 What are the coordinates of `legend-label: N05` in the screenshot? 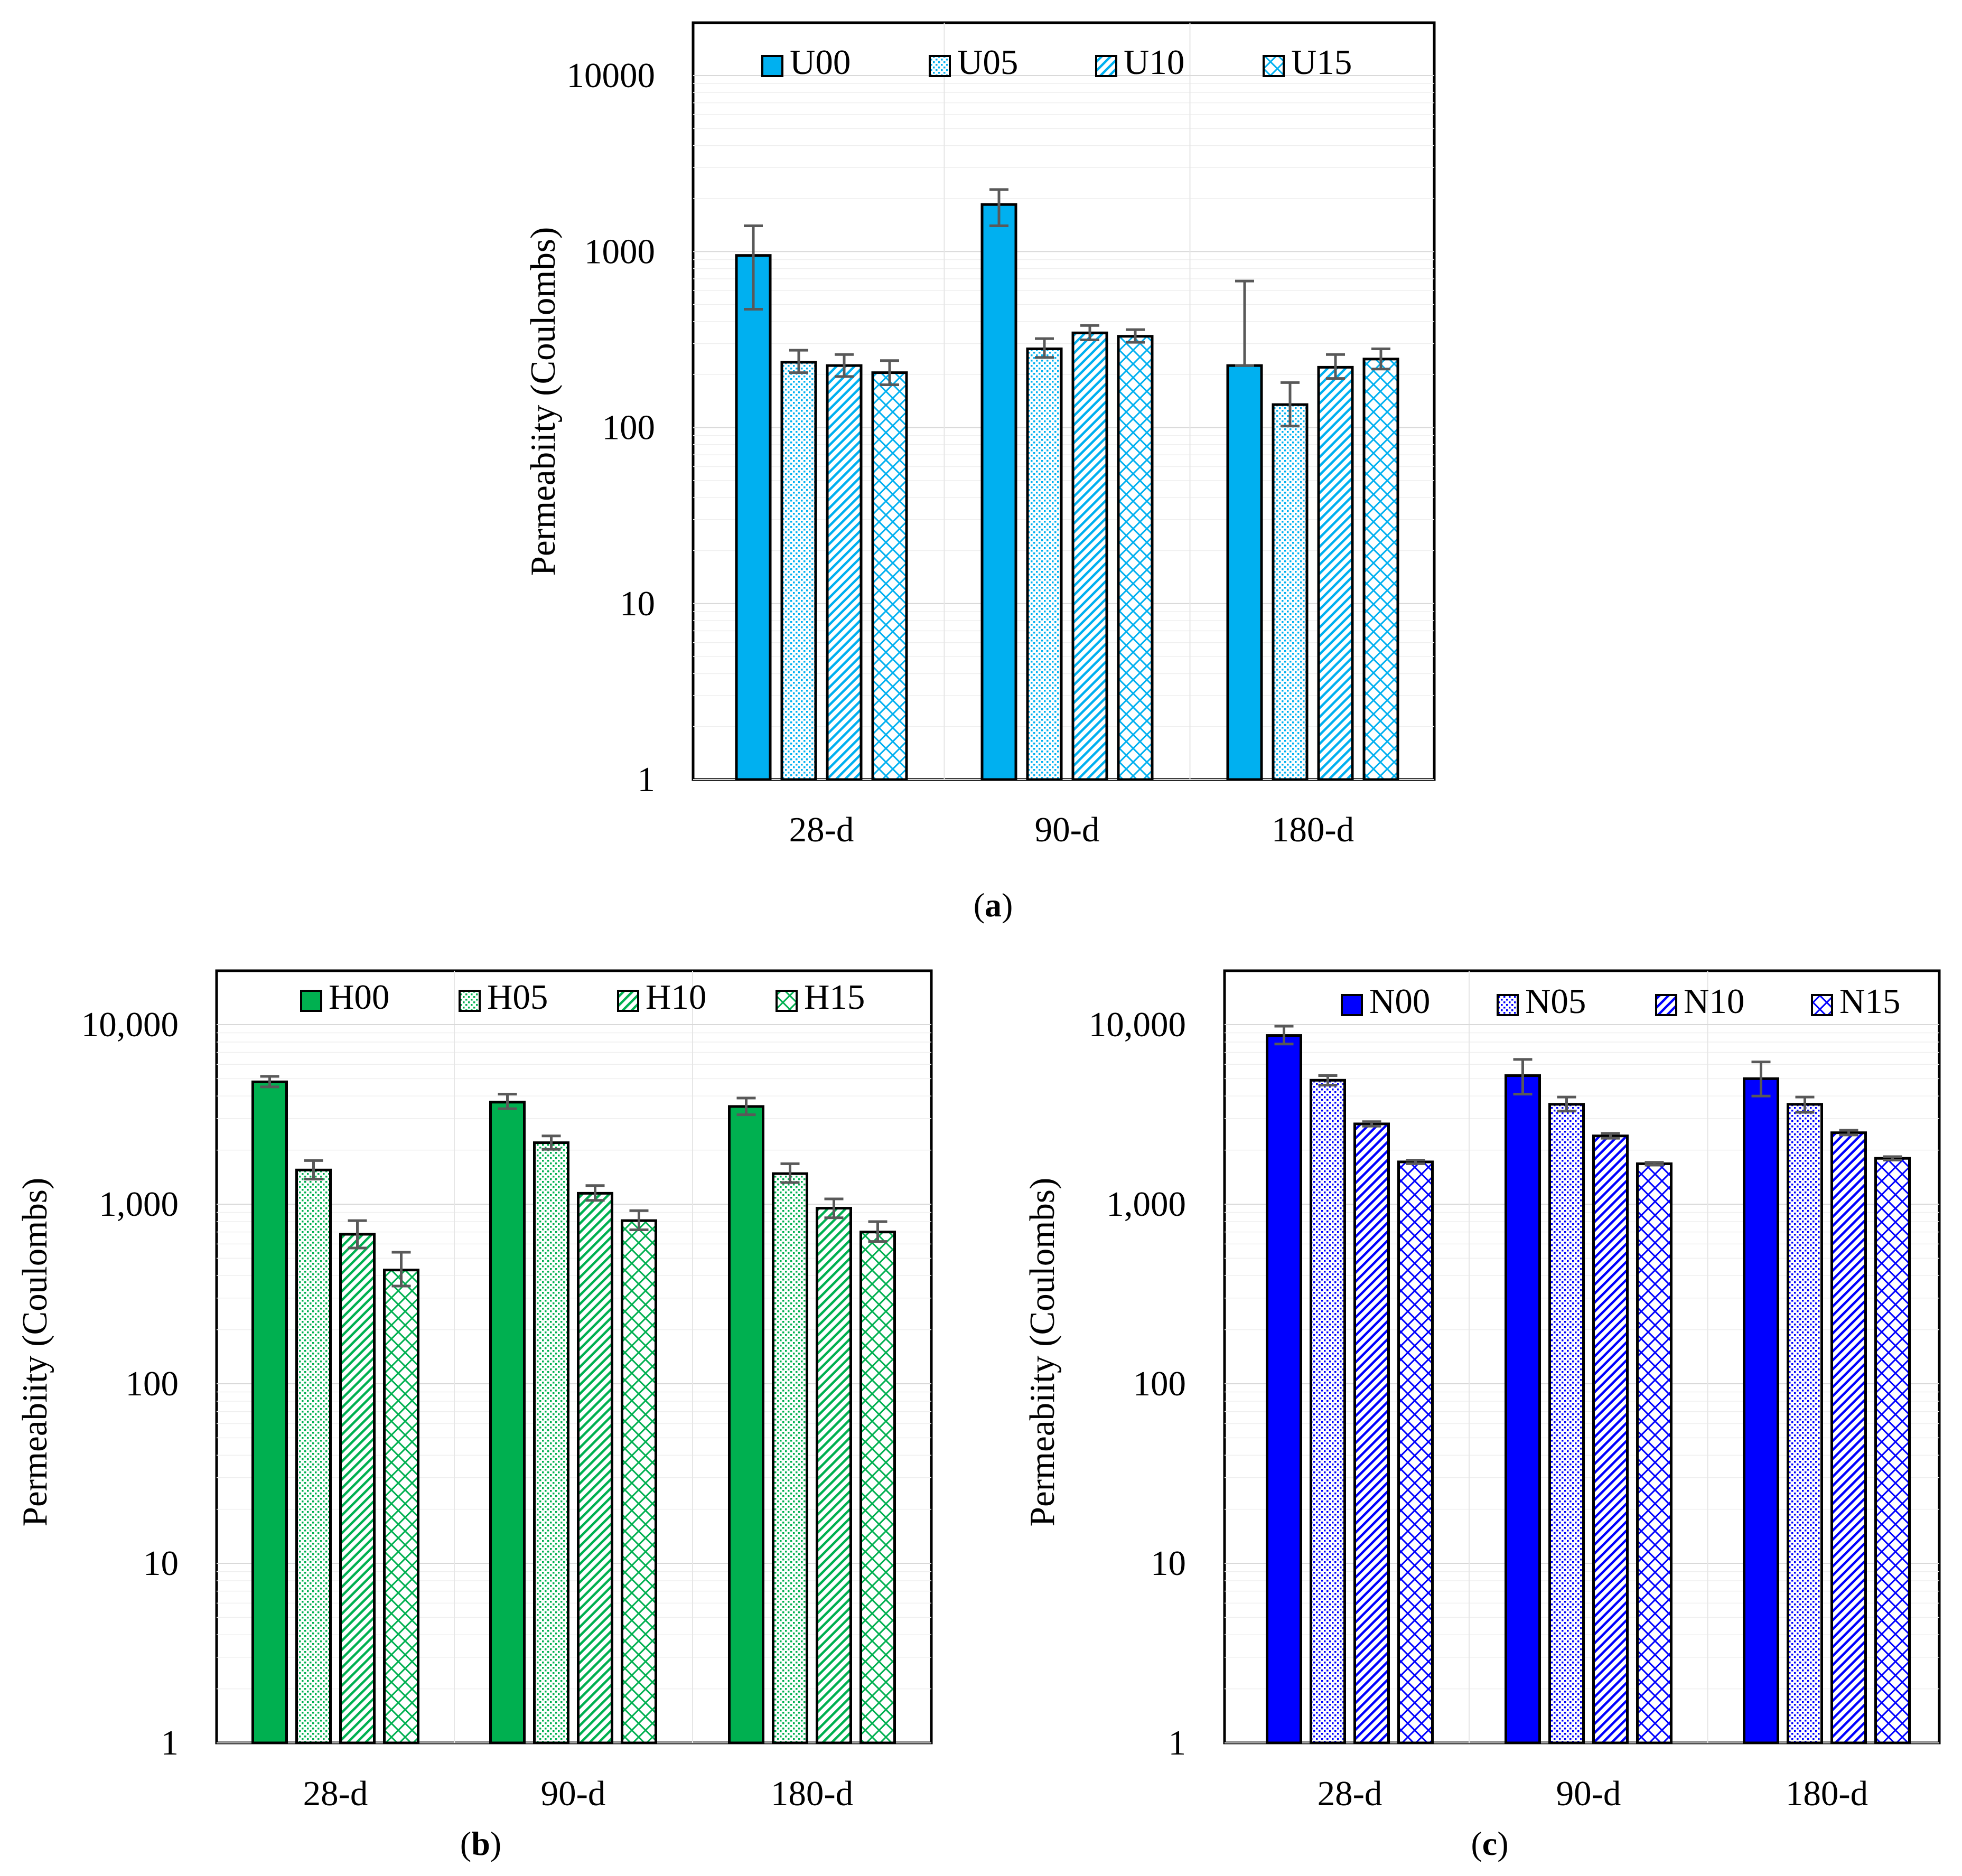 It's located at (1555, 1001).